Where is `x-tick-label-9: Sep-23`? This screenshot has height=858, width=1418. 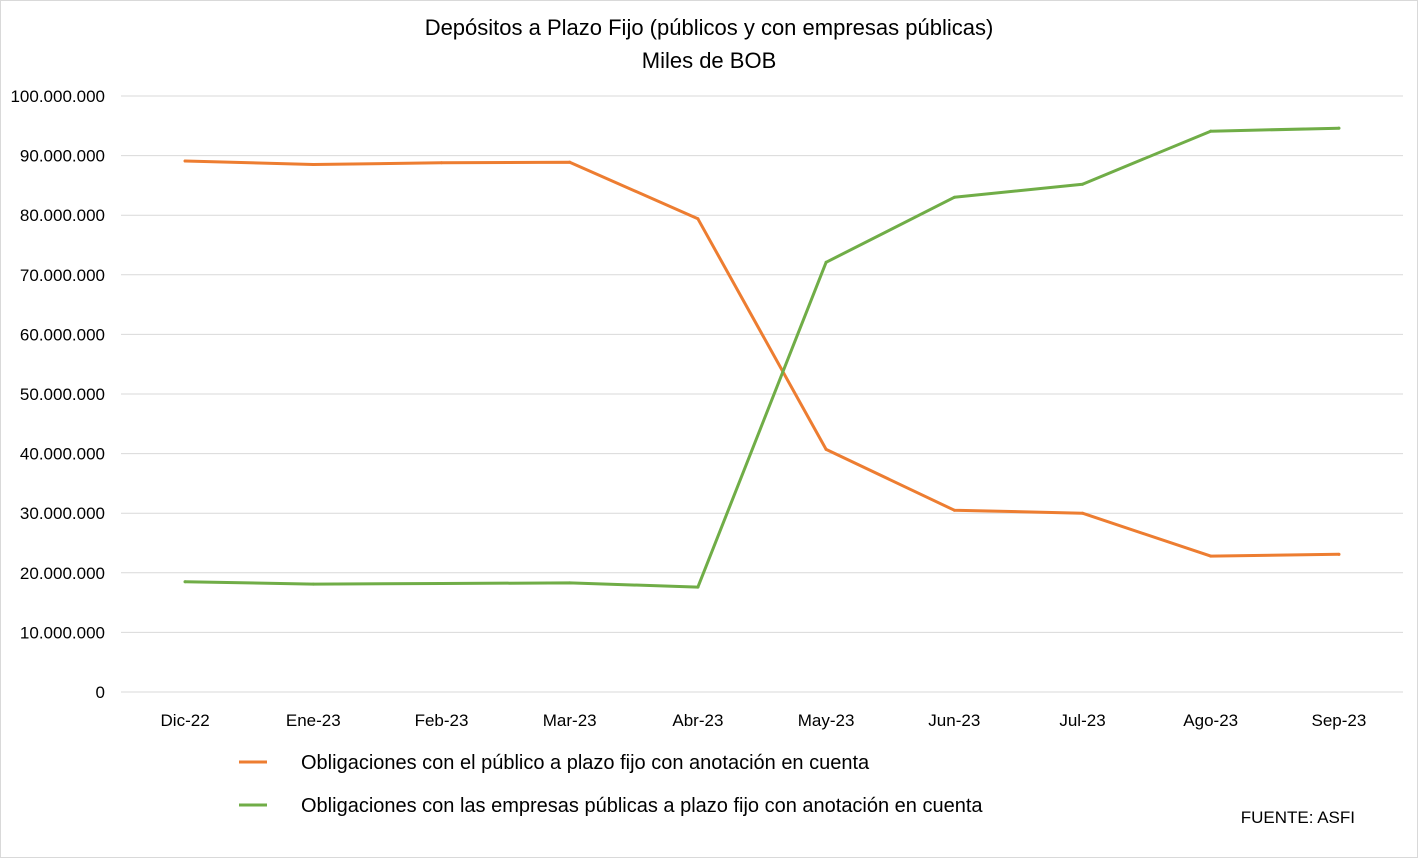 x-tick-label-9: Sep-23 is located at coordinates (1338, 720).